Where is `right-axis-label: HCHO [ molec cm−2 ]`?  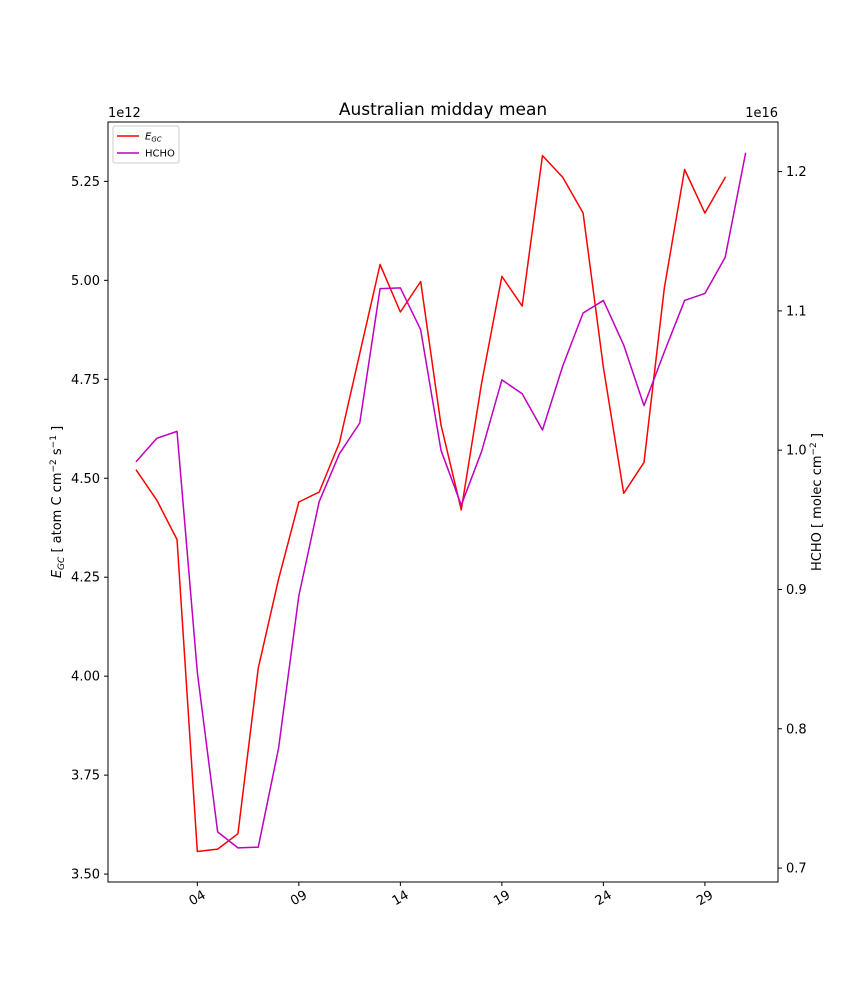 right-axis-label: HCHO [ molec cm−2 ] is located at coordinates (817, 502).